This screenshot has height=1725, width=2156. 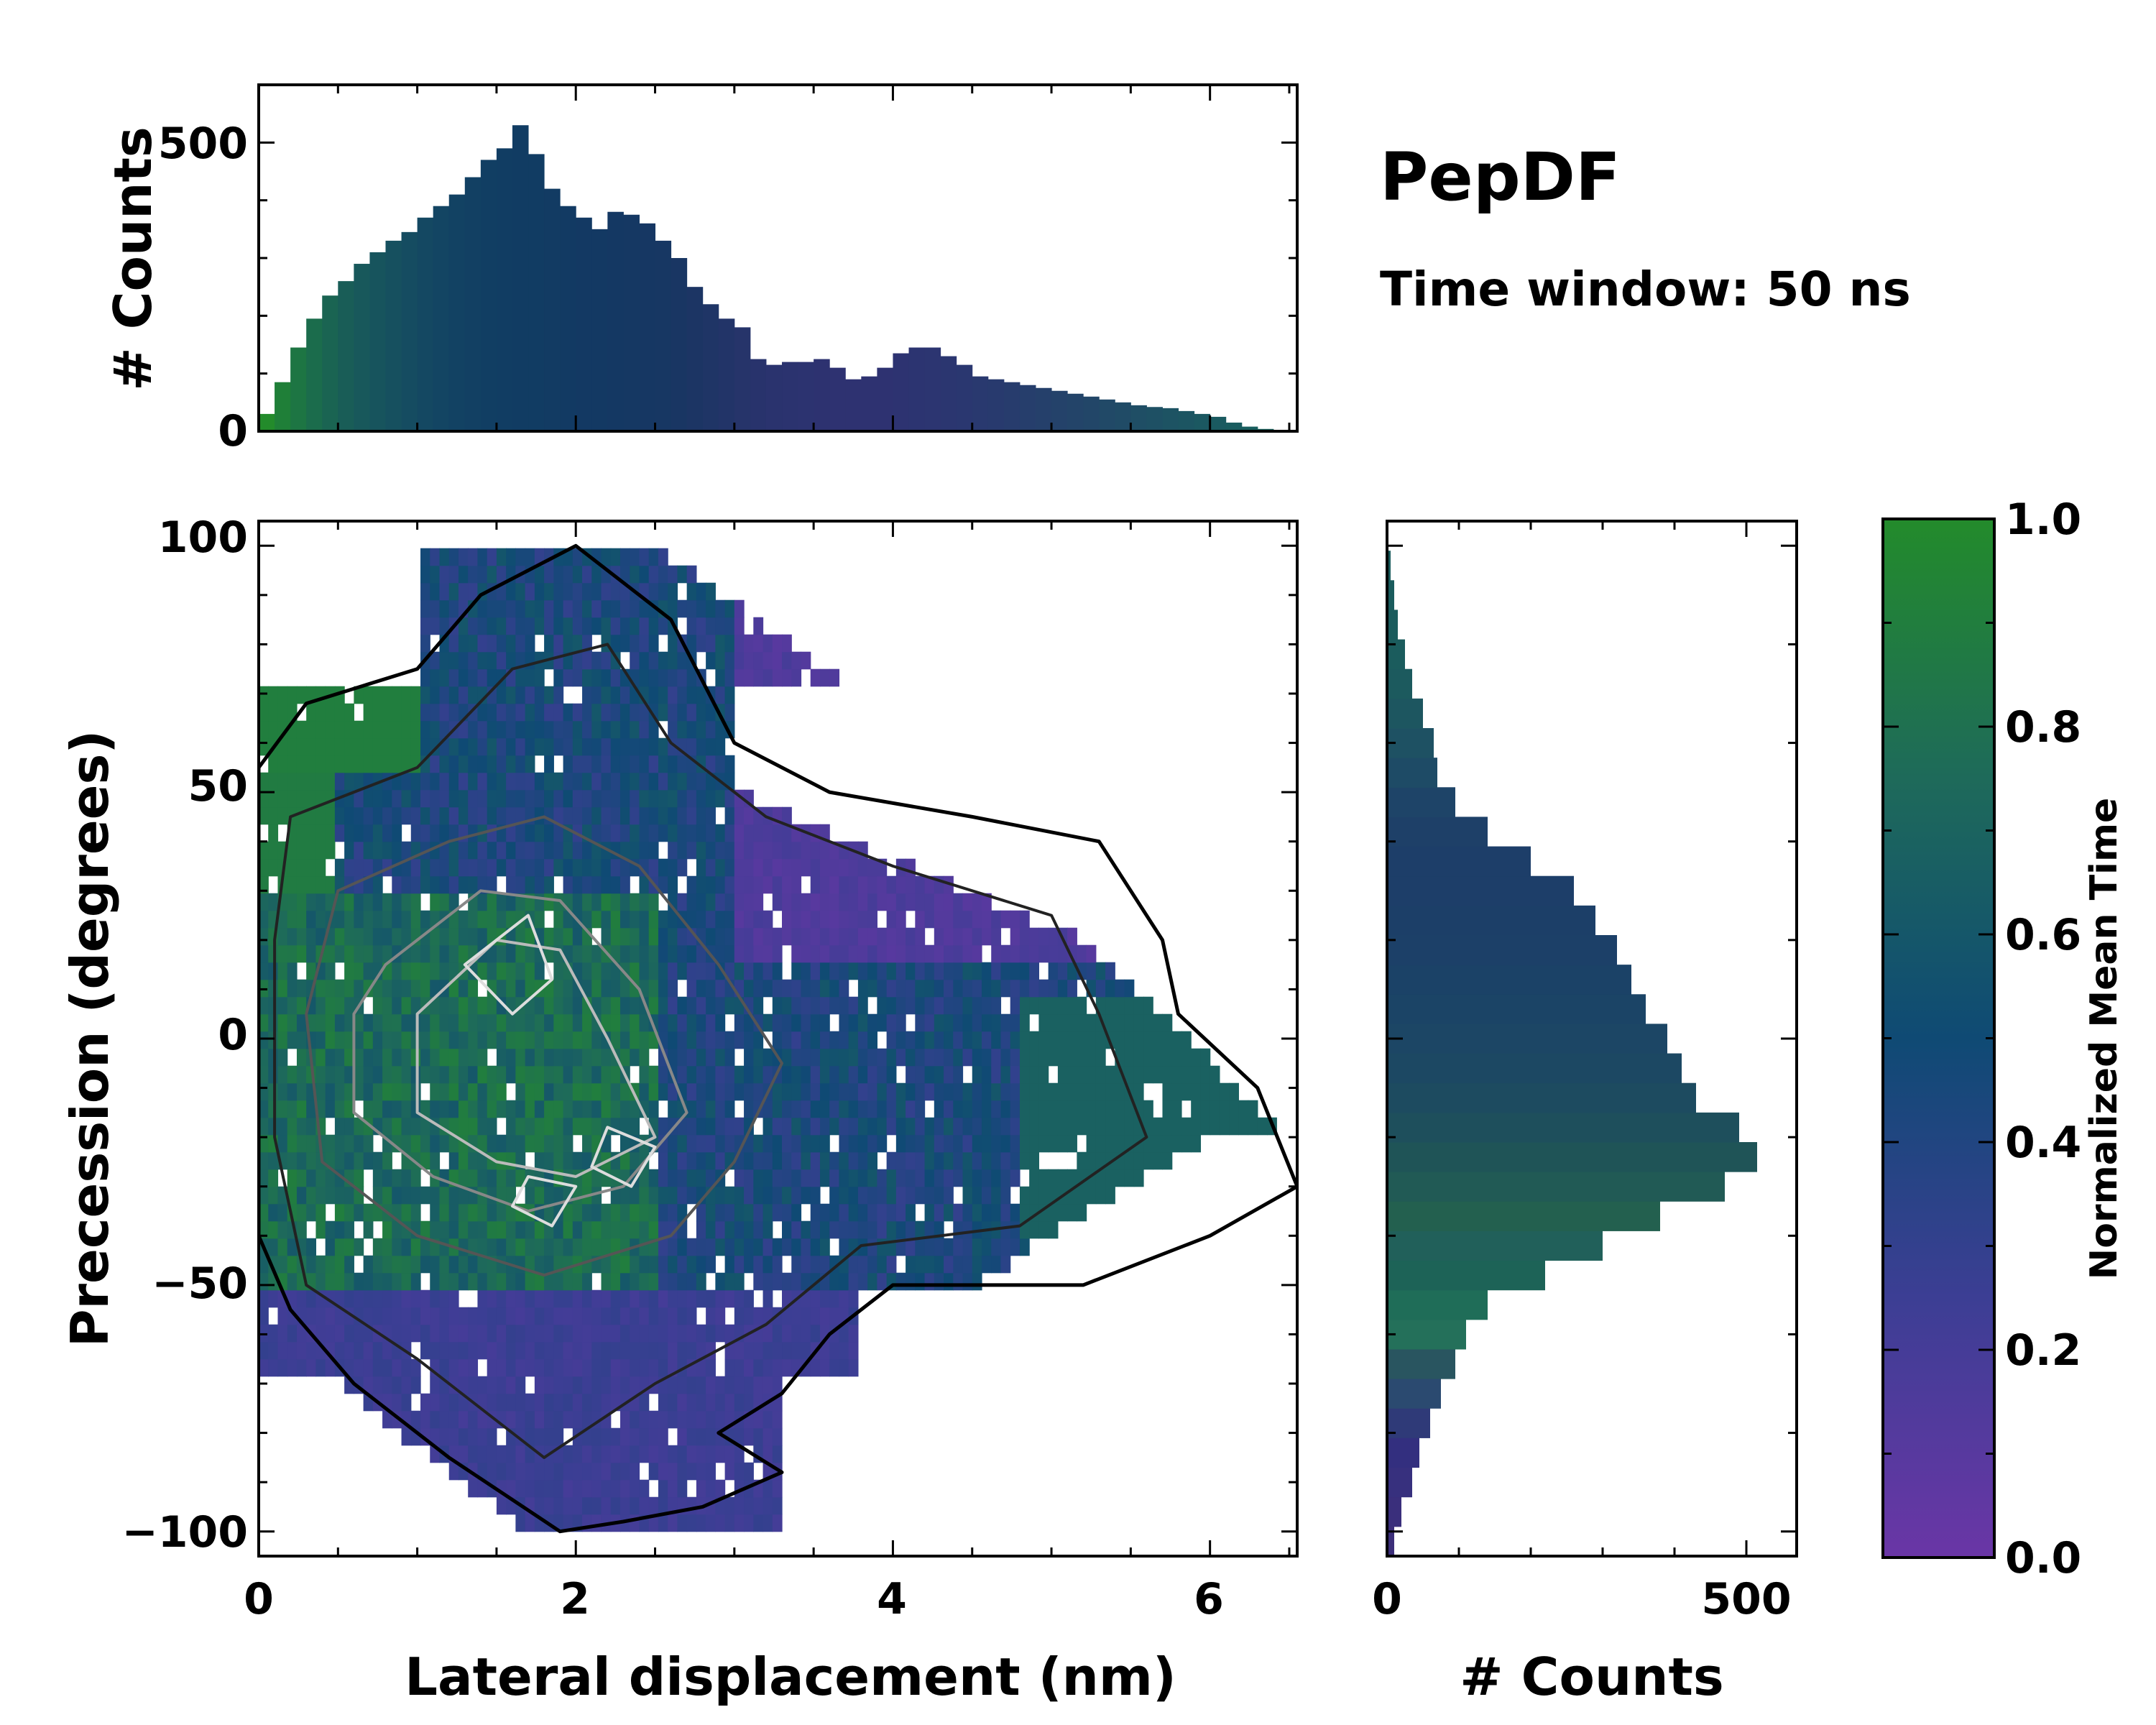 I want to click on main-xtick-4: 4, so click(x=892, y=1599).